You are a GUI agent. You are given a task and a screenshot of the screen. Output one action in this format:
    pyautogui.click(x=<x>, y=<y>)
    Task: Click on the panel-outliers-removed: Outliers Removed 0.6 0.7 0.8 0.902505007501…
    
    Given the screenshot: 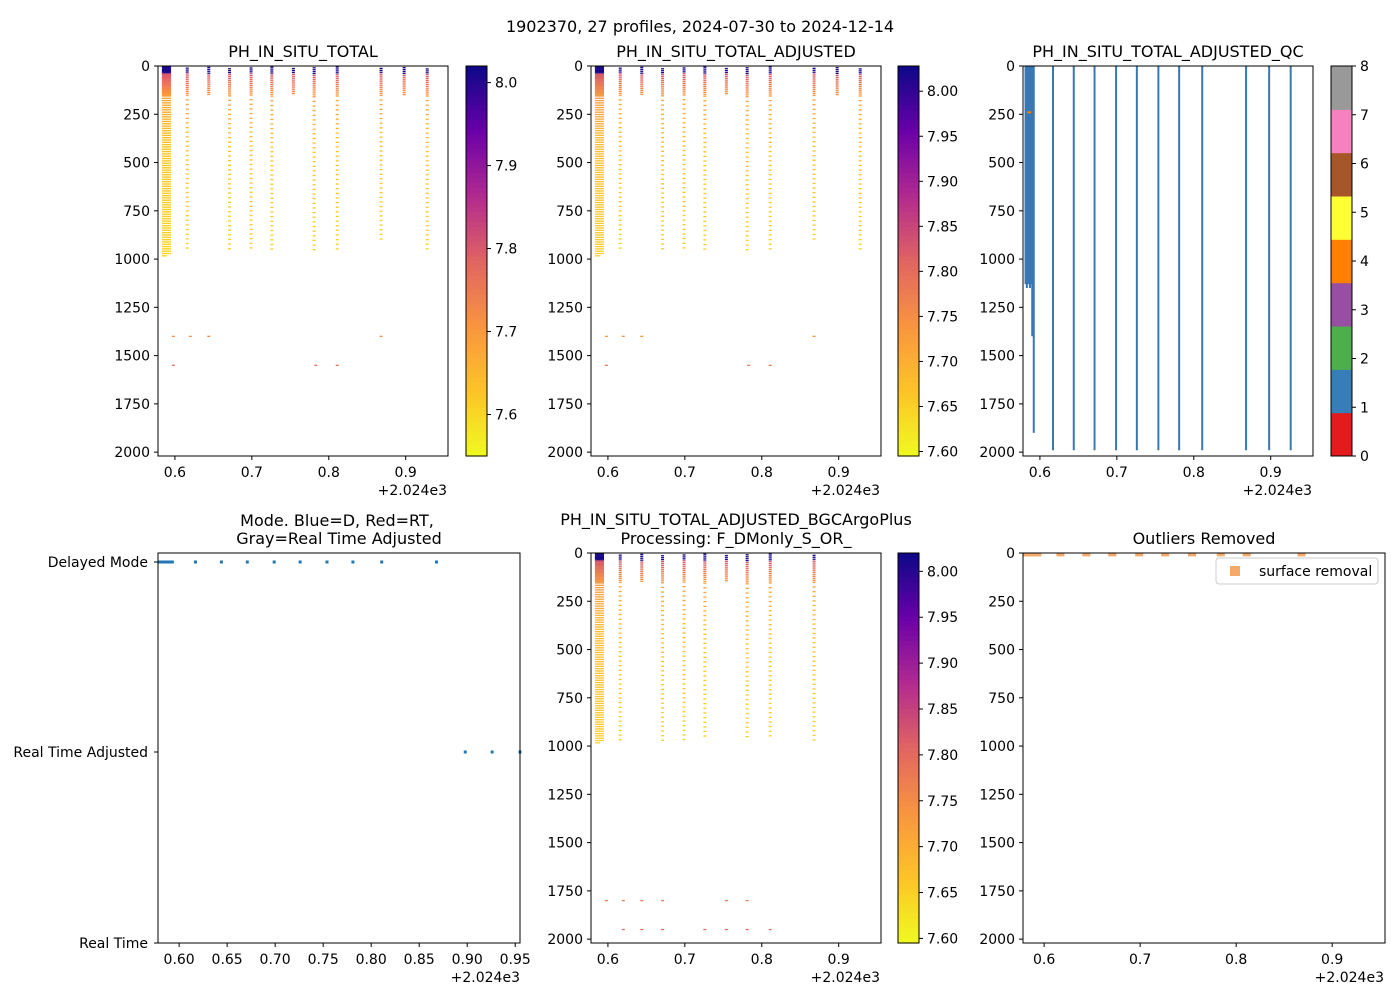 What is the action you would take?
    pyautogui.click(x=1182, y=757)
    